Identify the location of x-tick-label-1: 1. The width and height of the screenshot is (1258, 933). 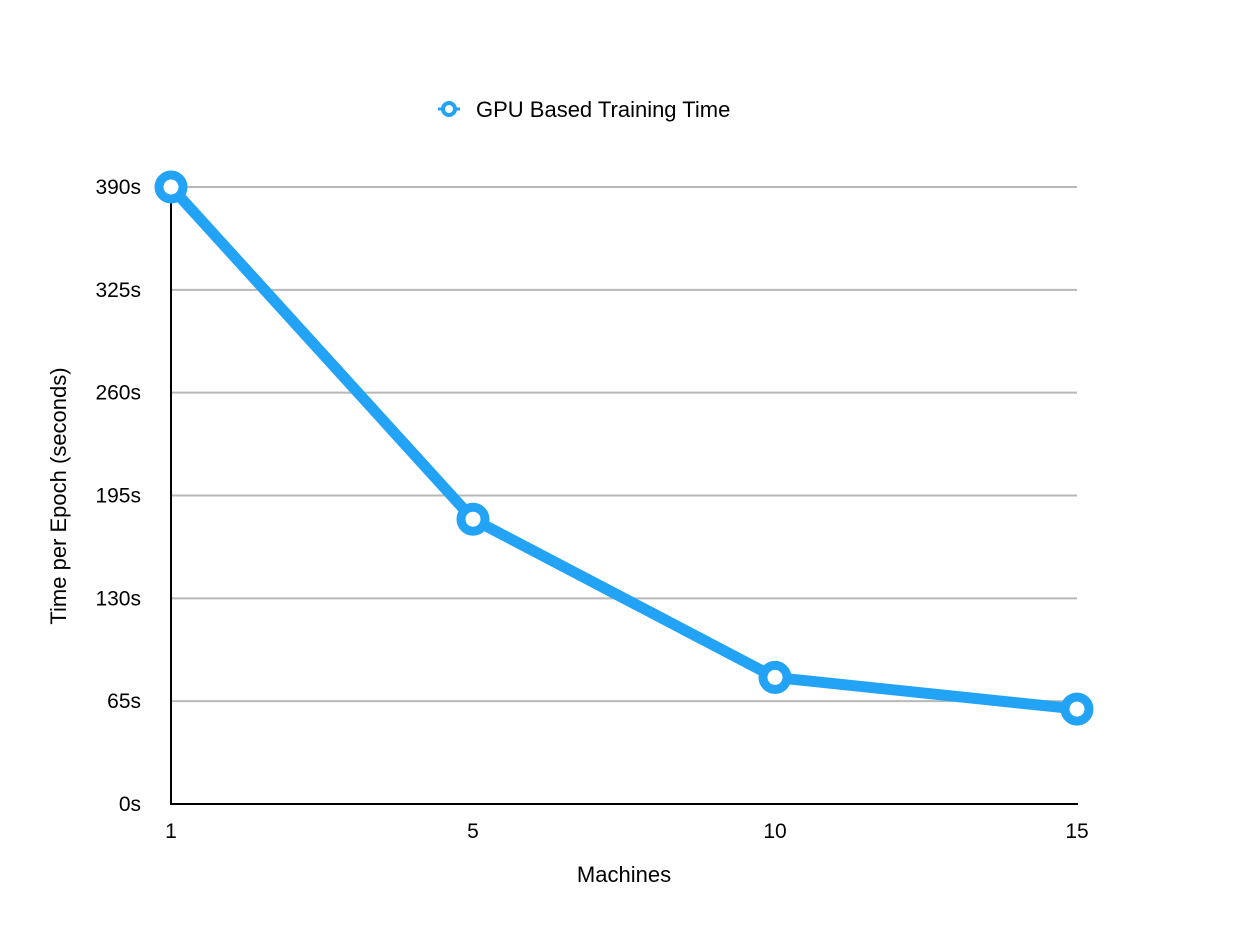
(171, 831).